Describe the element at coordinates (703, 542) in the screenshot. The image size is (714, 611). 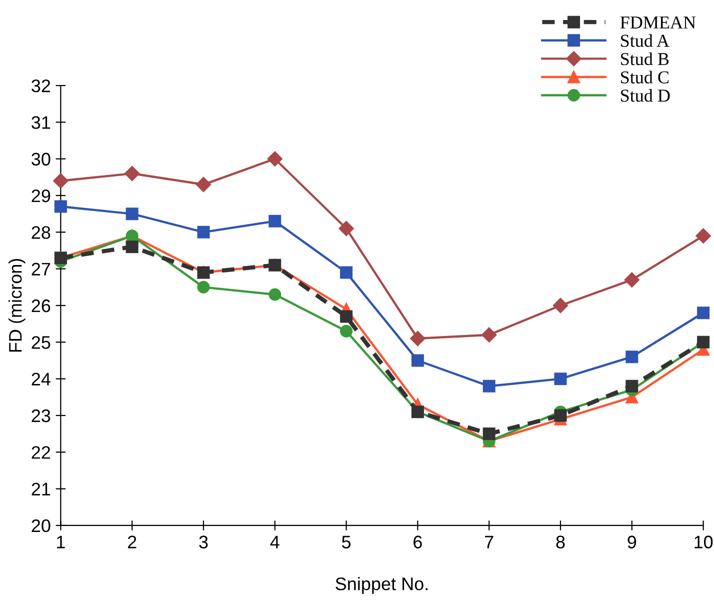
I see `x-tick-label: 10` at that location.